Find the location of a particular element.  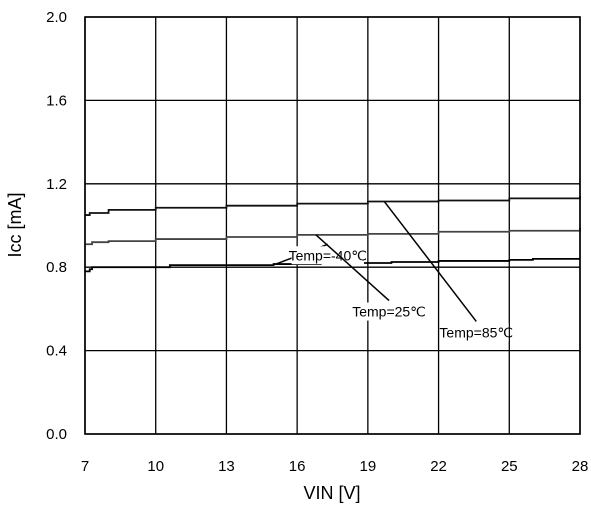

y-axis-label: Icc [mA] is located at coordinates (15, 224).